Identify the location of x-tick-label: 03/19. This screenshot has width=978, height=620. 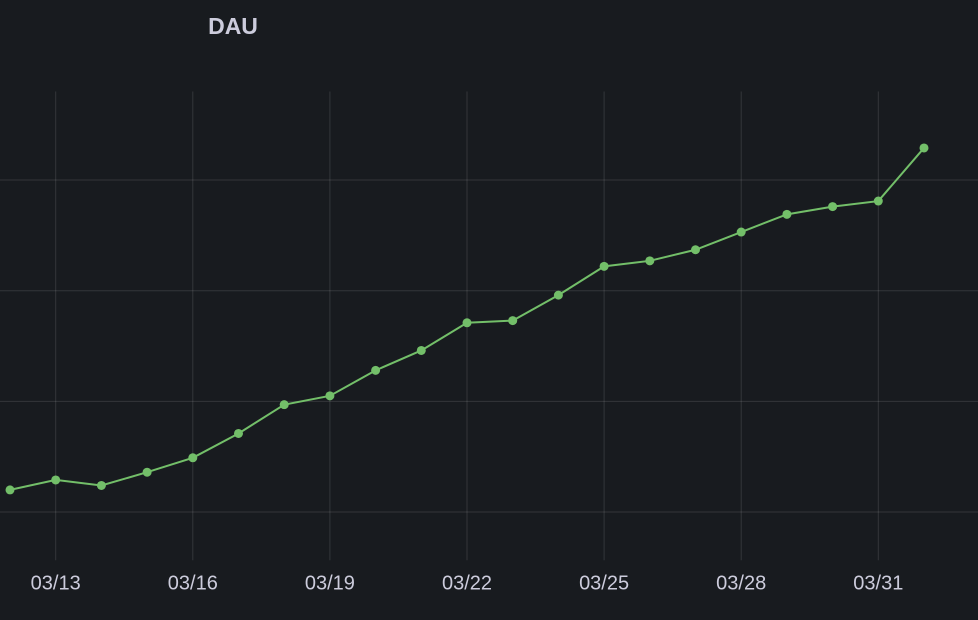
(330, 583).